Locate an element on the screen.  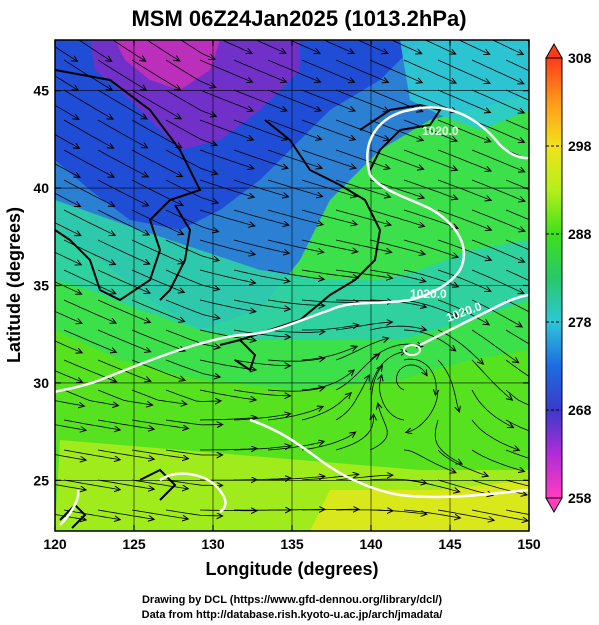
x-tick-label: 130 is located at coordinates (213, 544).